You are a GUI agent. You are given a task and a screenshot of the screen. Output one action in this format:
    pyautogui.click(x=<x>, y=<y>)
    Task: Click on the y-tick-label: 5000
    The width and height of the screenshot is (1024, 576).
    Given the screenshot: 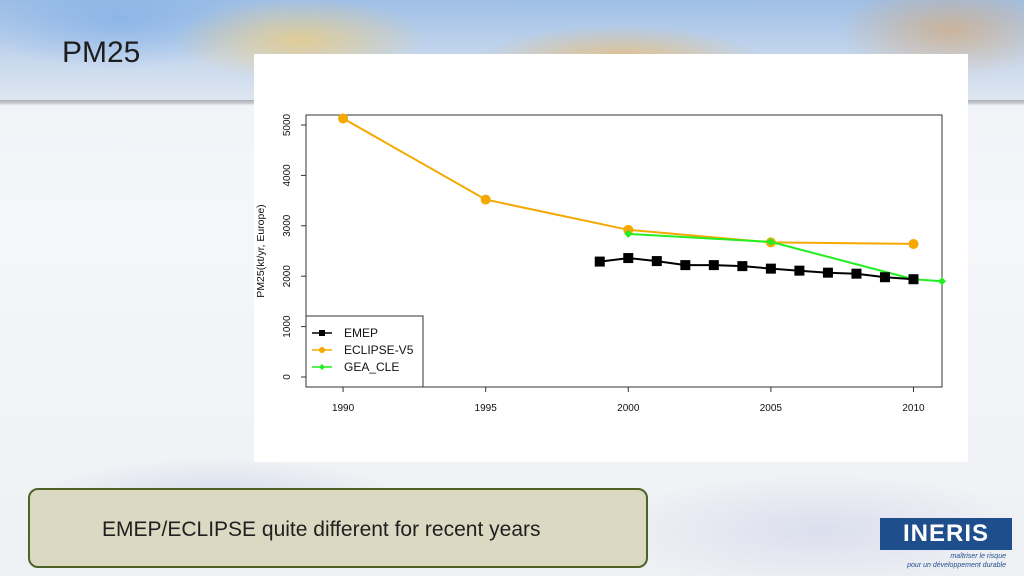 What is the action you would take?
    pyautogui.click(x=287, y=124)
    